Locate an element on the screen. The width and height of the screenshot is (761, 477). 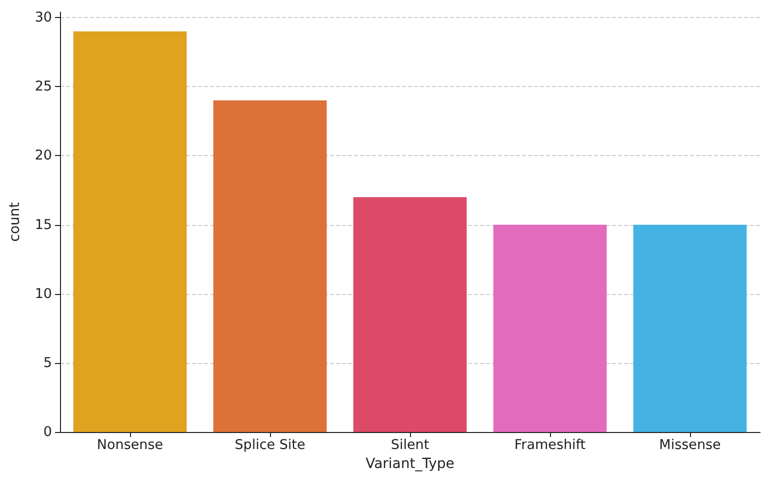
x-tick-label: Silent is located at coordinates (410, 445).